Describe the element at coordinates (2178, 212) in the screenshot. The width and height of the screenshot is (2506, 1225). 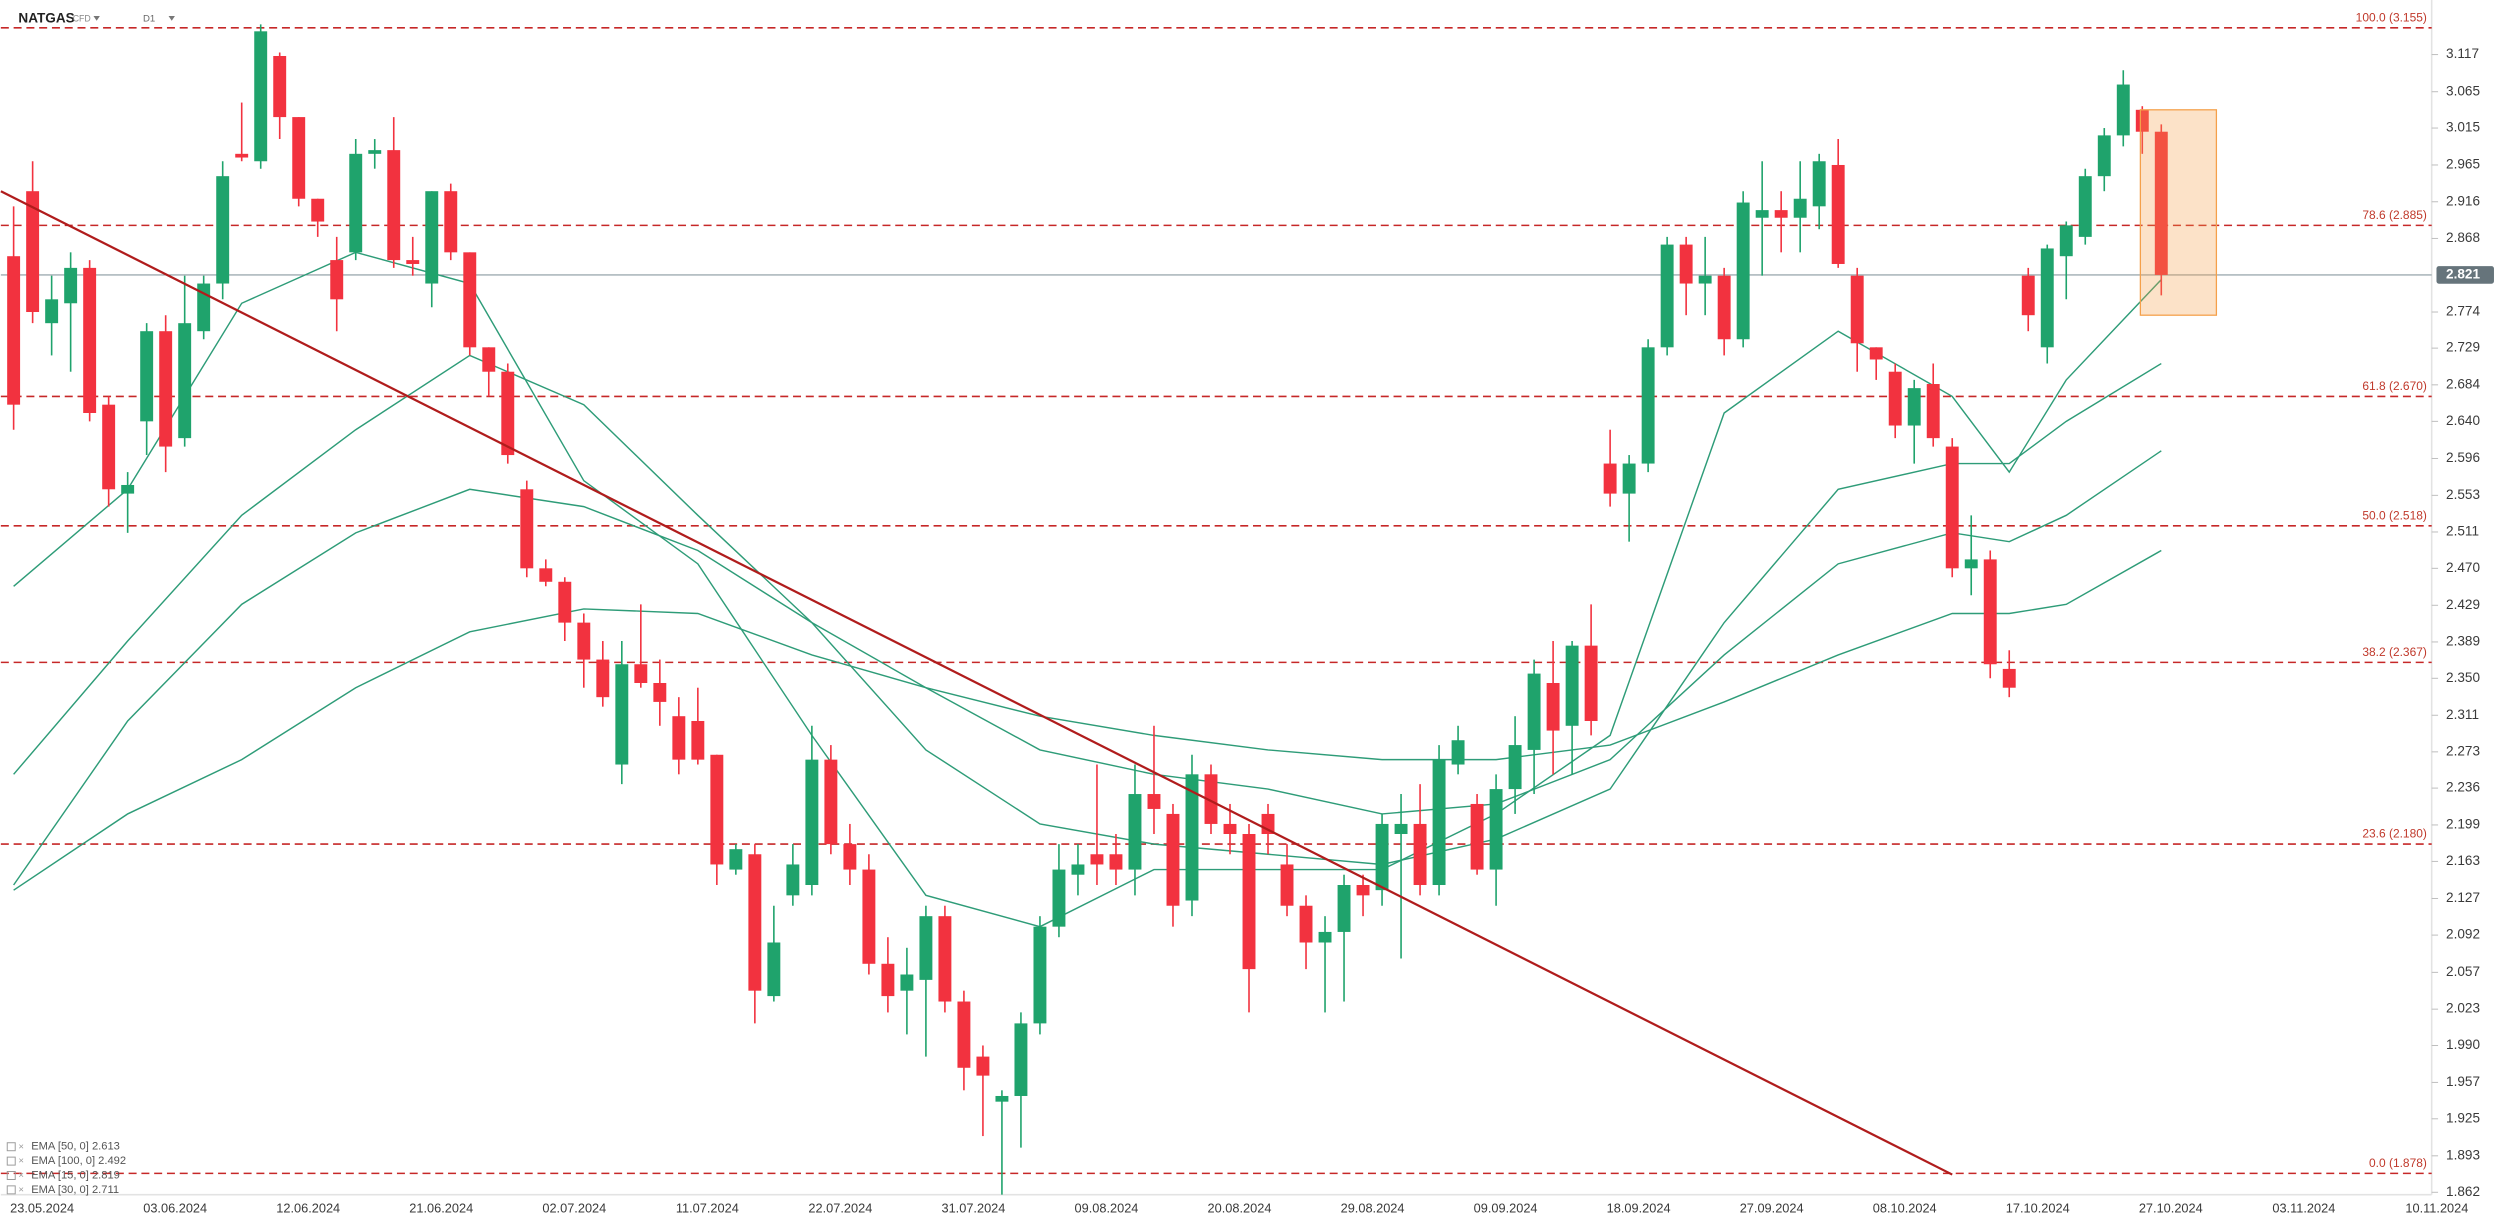
I see `highlight-box` at that location.